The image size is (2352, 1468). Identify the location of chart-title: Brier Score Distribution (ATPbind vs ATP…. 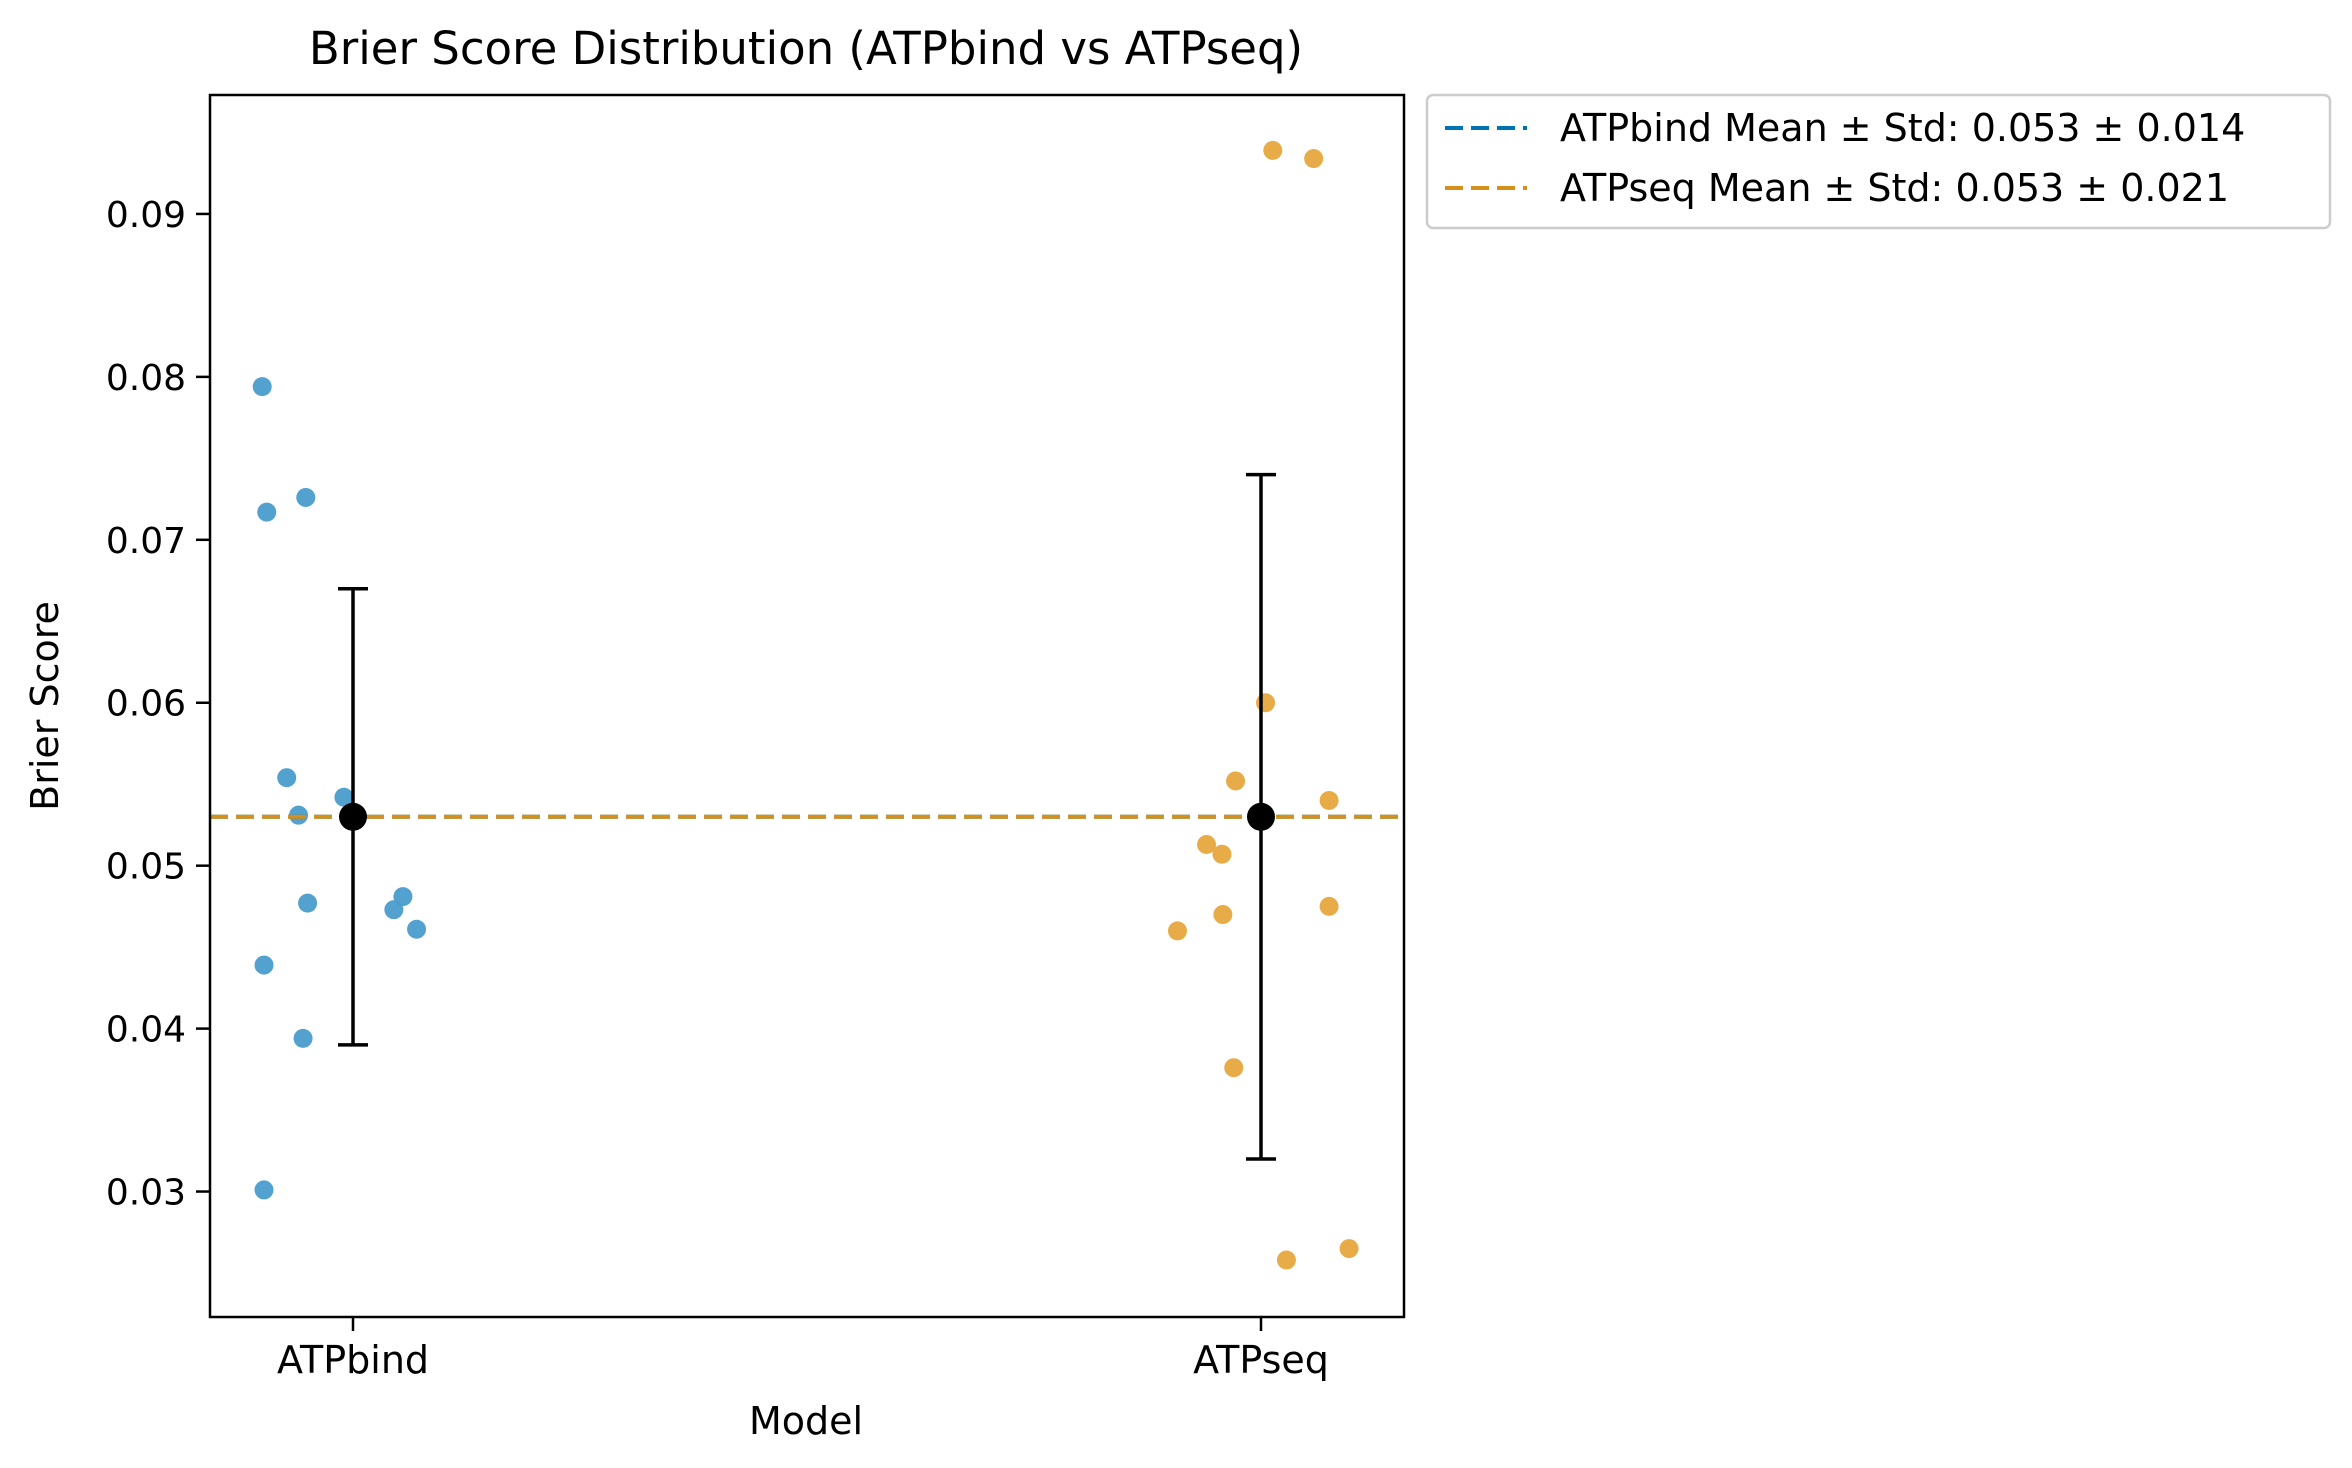
(806, 48).